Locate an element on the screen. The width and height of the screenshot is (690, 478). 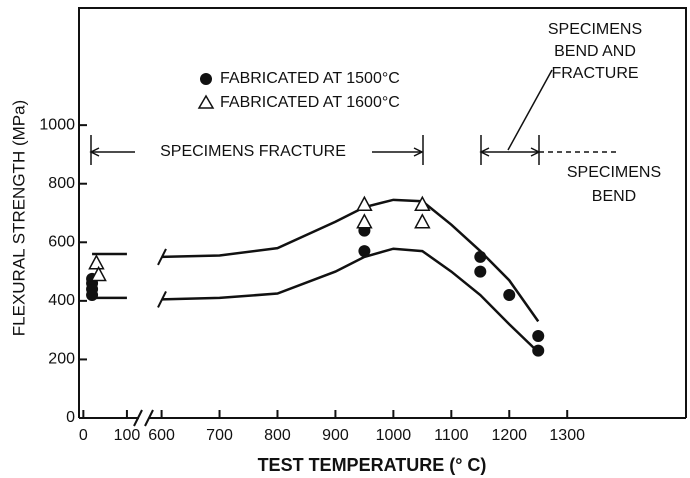
x-tick-label: 0 is located at coordinates (83, 435).